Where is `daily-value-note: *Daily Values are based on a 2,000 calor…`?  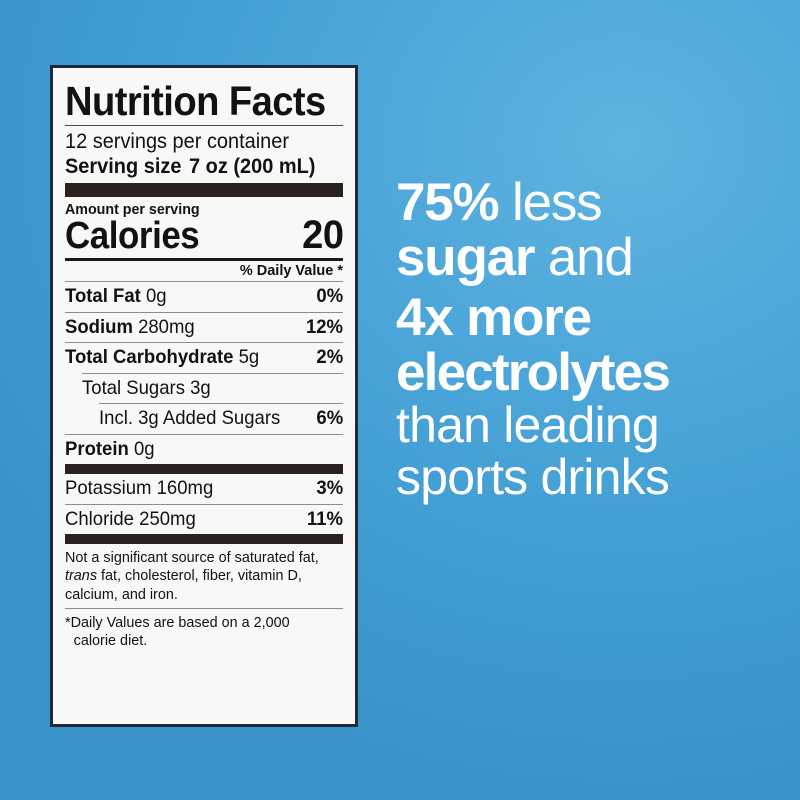
daily-value-note: *Daily Values are based on a 2,000 calor… is located at coordinates (198, 630).